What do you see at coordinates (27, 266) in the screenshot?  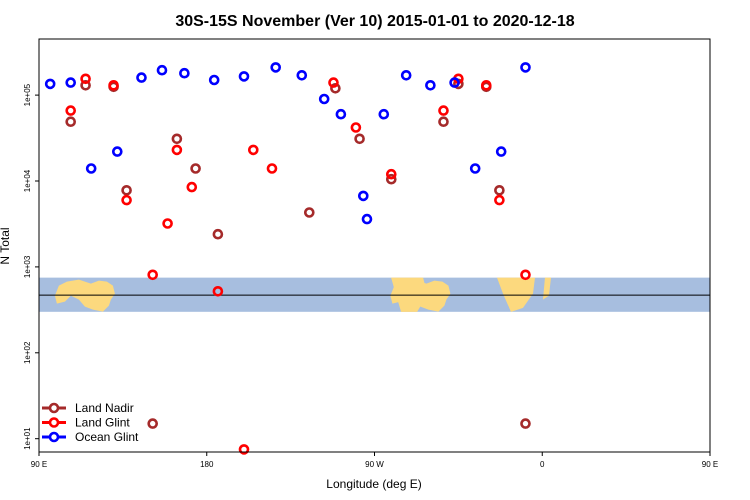 I see `y-tick-label: 1e+03` at bounding box center [27, 266].